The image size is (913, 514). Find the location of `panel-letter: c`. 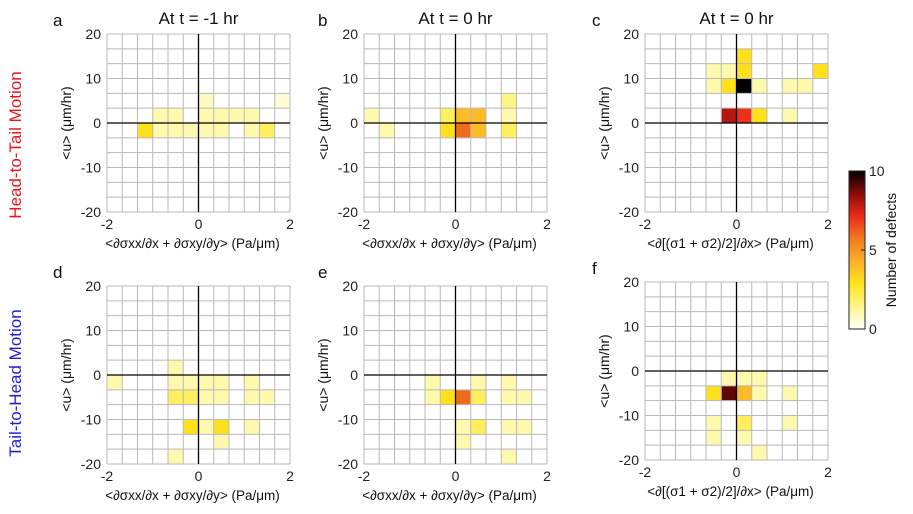

panel-letter: c is located at coordinates (596, 20).